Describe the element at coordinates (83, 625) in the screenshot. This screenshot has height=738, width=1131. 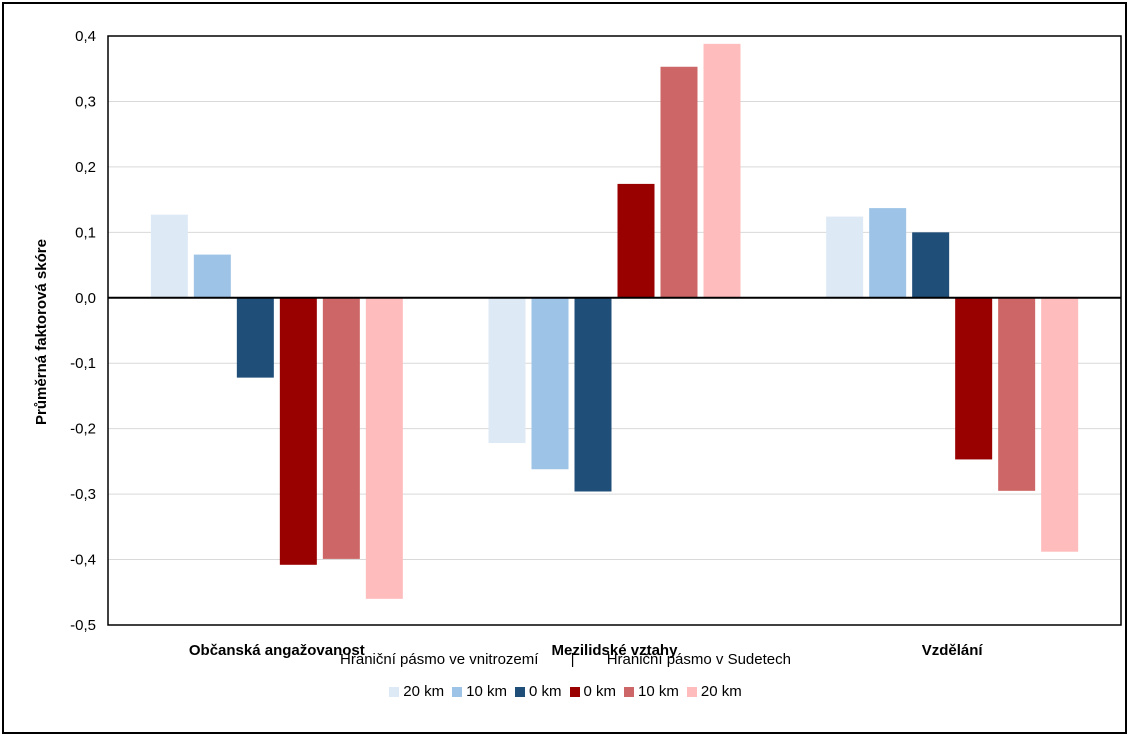
I see `y-tick-label: -0,5` at that location.